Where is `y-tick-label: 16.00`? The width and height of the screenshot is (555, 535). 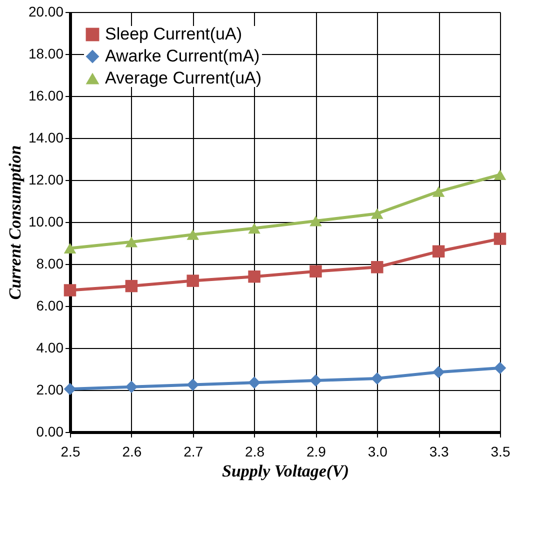
y-tick-label: 16.00 is located at coordinates (46, 96).